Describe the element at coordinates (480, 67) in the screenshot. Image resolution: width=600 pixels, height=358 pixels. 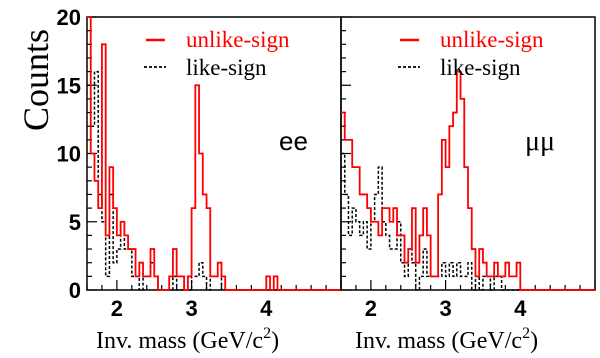
I see `mumu-legend-like-label: like-sign` at that location.